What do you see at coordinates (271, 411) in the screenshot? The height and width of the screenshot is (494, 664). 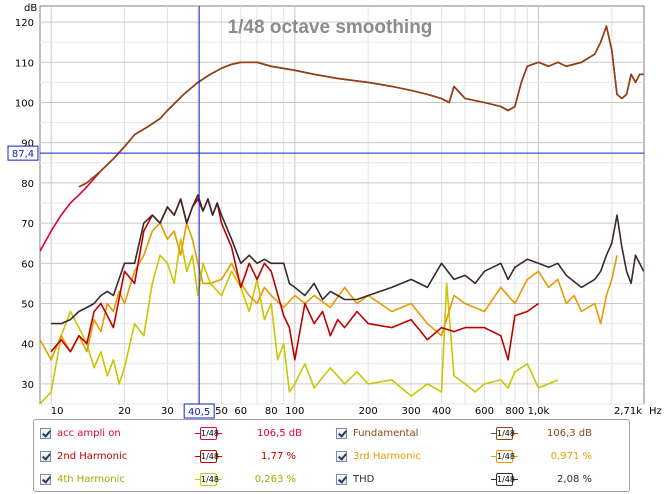 I see `x-tick-label: 80` at bounding box center [271, 411].